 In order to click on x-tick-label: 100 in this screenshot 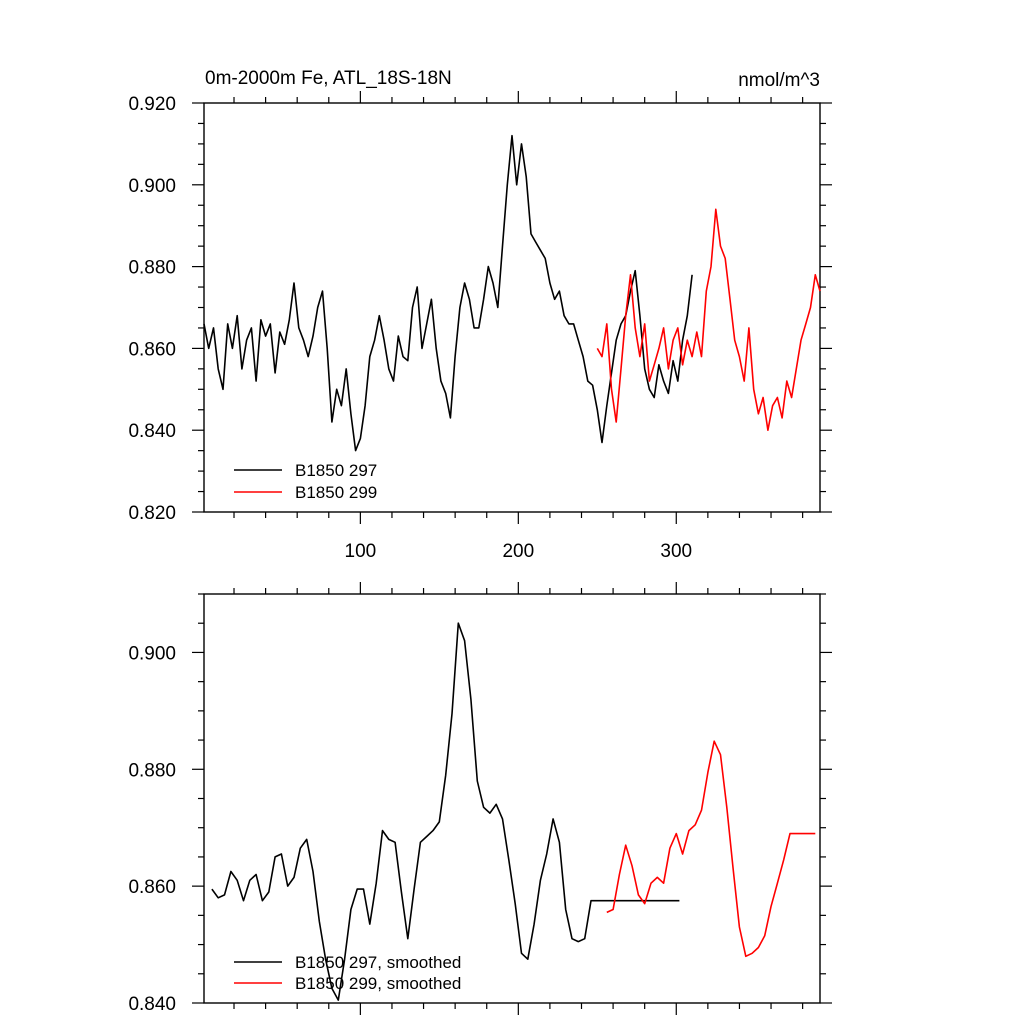, I will do `click(361, 551)`.